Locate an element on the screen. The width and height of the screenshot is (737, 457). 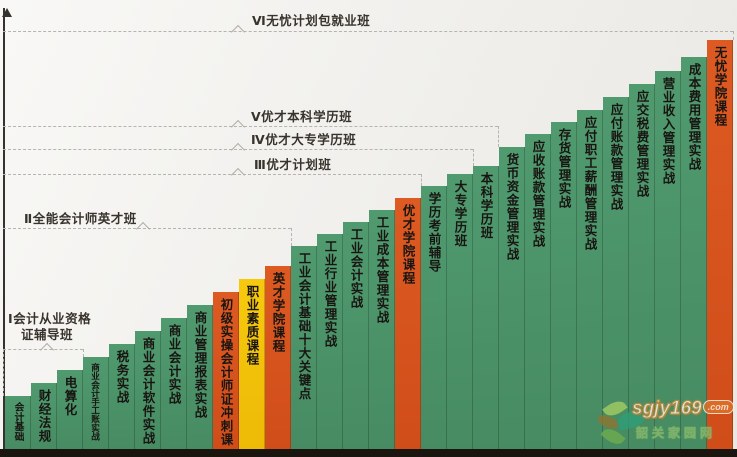
bar-course-9: 初级实操会计师证冲刺课 is located at coordinates (226, 371).